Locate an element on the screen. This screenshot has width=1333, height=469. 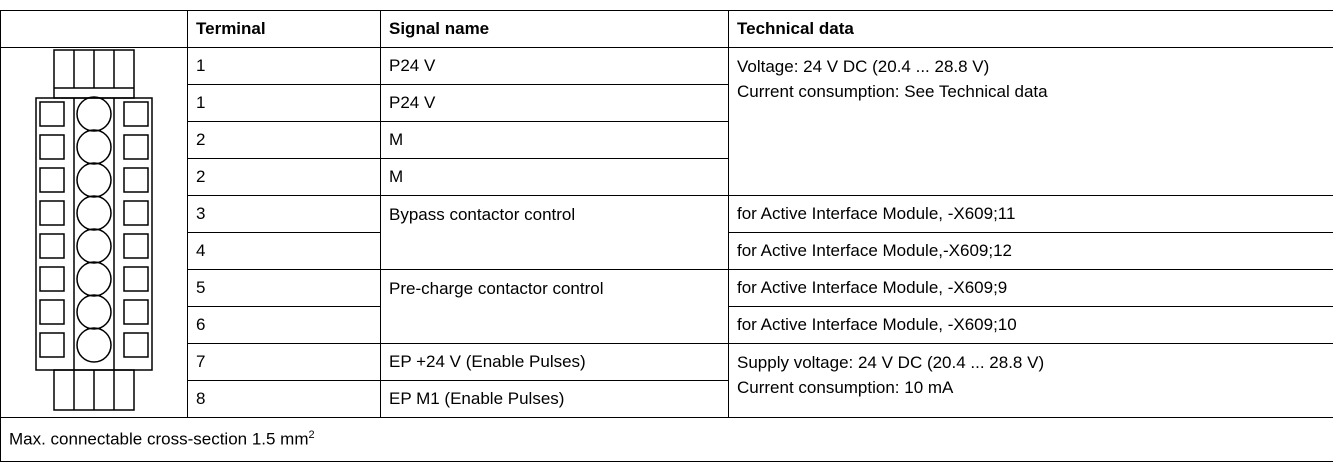
terminal: 7 is located at coordinates (284, 362).